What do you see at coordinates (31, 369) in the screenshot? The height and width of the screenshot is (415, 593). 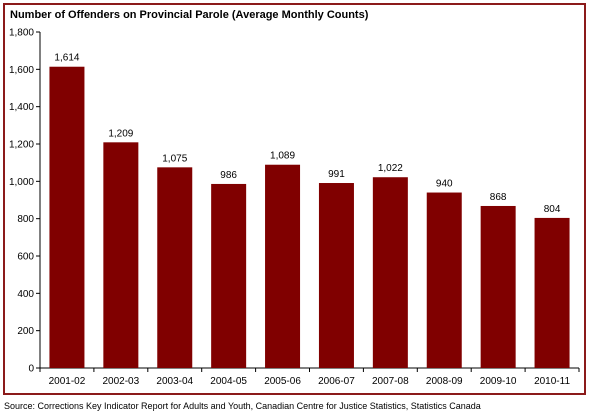 I see `y-tick-label: 0` at bounding box center [31, 369].